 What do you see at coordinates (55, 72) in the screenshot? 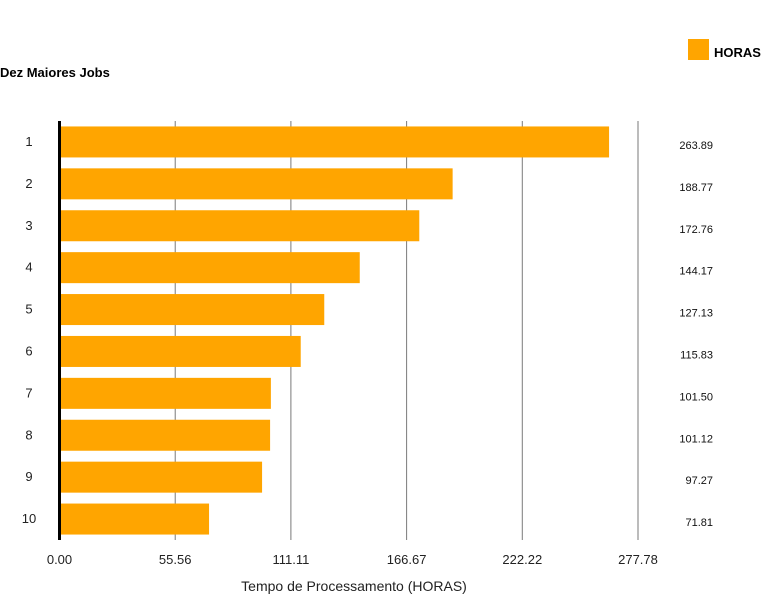
I see `chart-title: Dez Maiores Jobs` at bounding box center [55, 72].